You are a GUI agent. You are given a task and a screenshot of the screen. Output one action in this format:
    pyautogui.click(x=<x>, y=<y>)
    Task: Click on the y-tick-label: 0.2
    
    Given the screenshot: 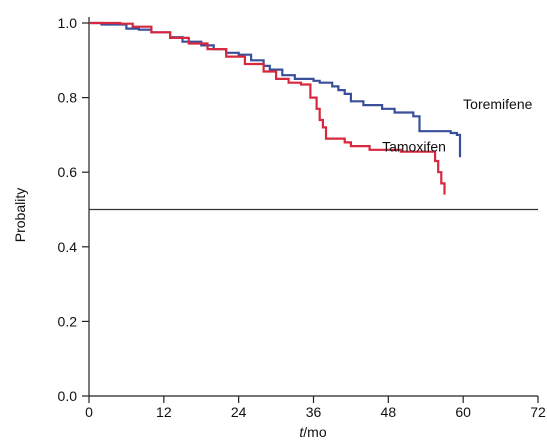 What is the action you would take?
    pyautogui.click(x=68, y=321)
    